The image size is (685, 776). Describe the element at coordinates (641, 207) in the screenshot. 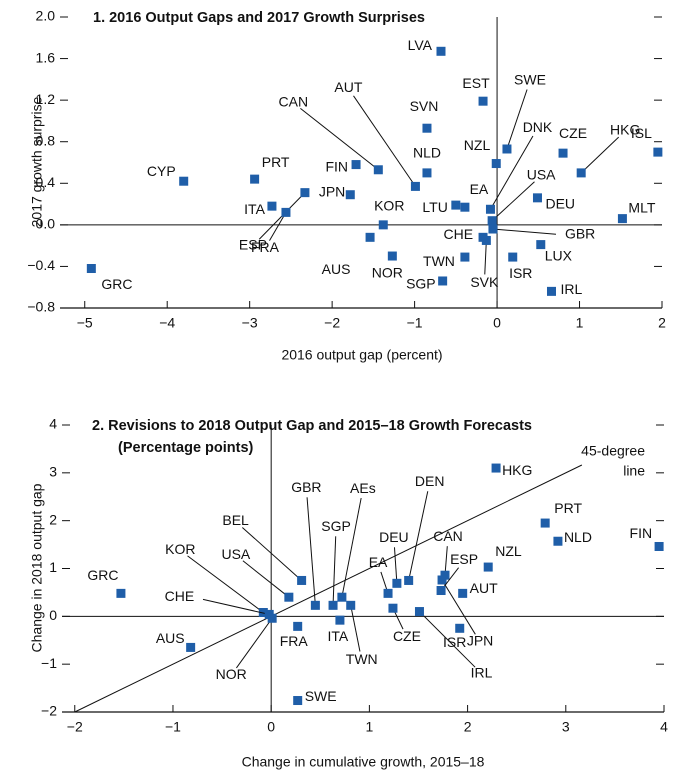

I see `point-label: MLT` at that location.